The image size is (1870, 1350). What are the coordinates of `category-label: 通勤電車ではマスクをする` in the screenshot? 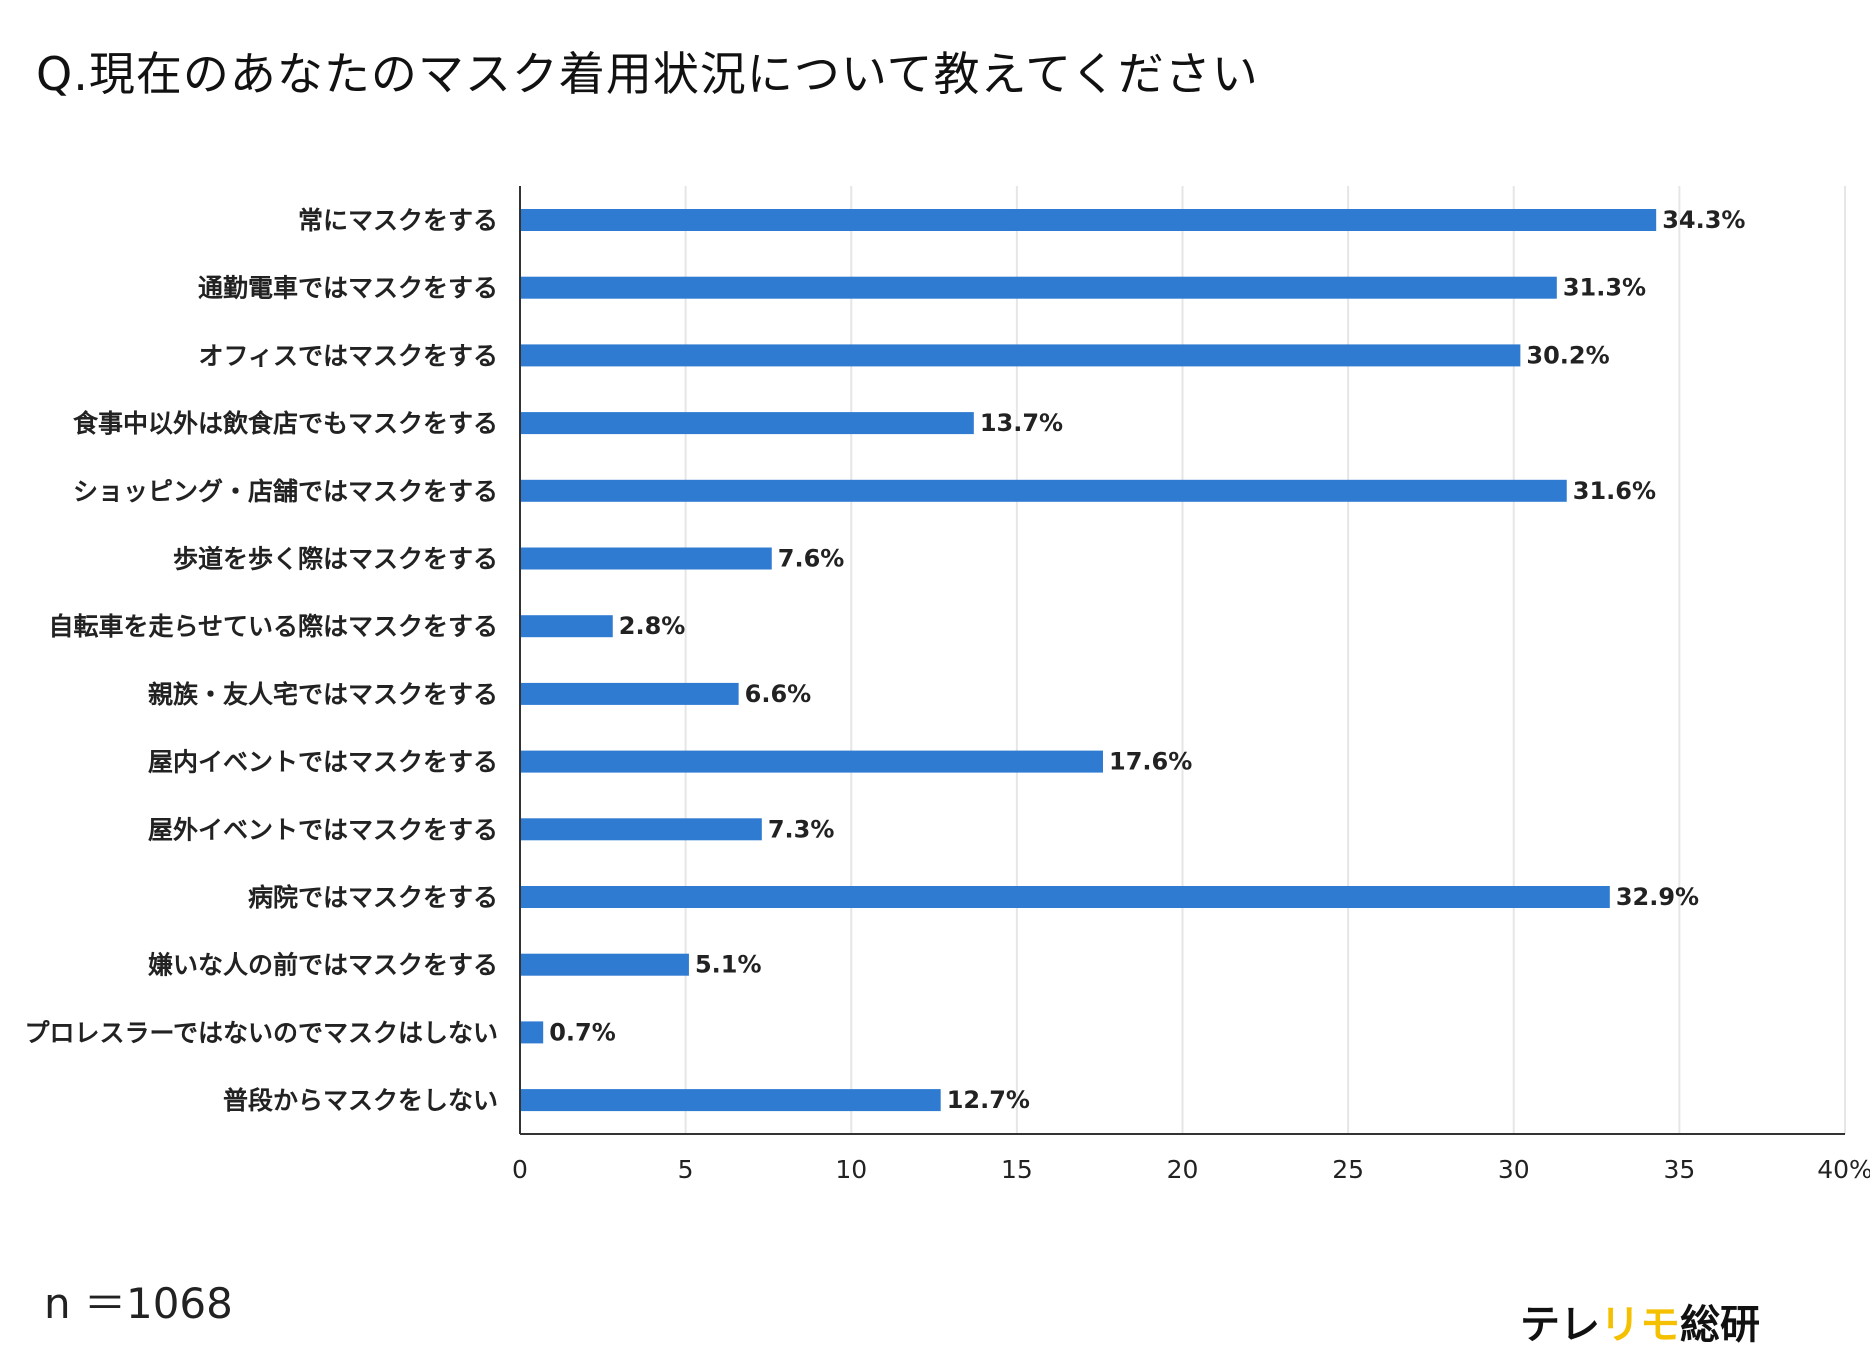 It's located at (348, 288).